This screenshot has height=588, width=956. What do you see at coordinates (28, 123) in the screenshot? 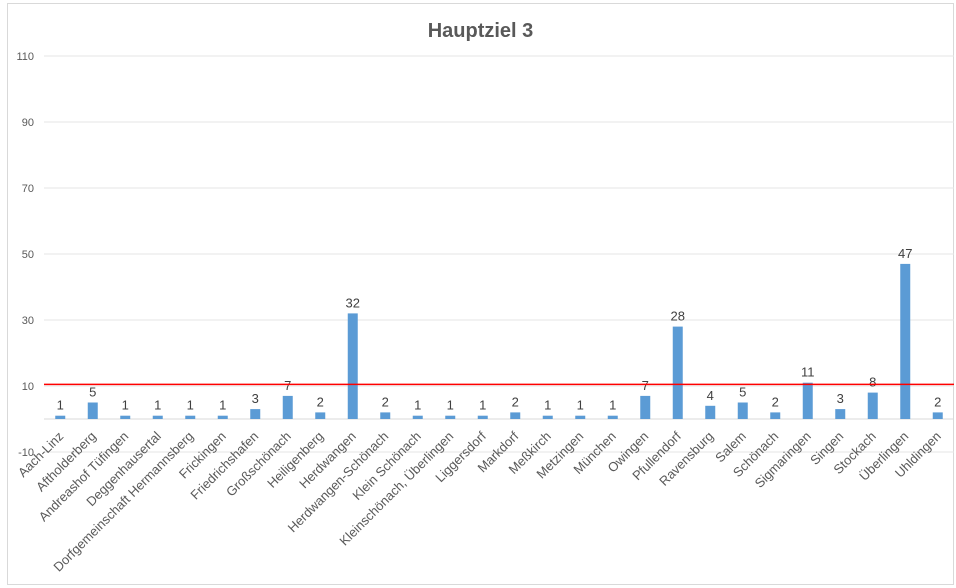
I see `y-tick-label: 90` at bounding box center [28, 123].